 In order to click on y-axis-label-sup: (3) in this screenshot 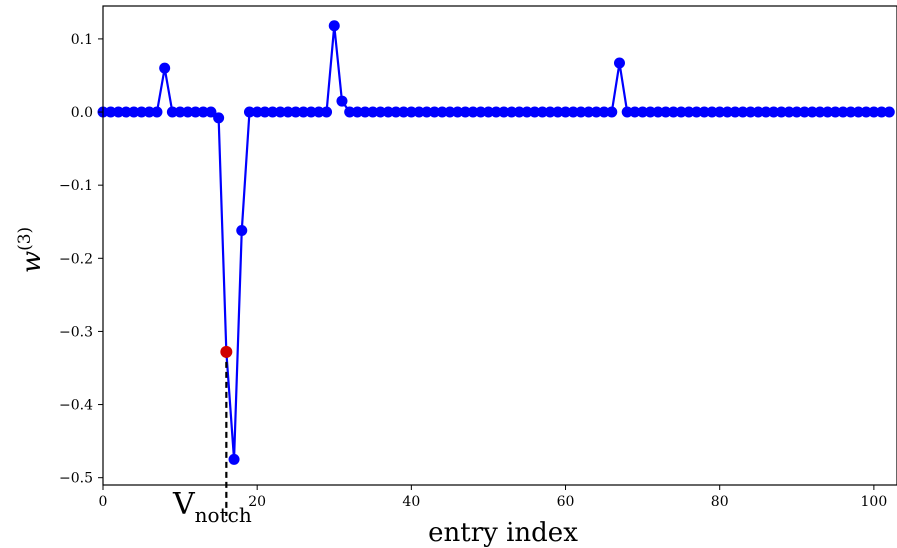, I will do `click(25, 239)`.